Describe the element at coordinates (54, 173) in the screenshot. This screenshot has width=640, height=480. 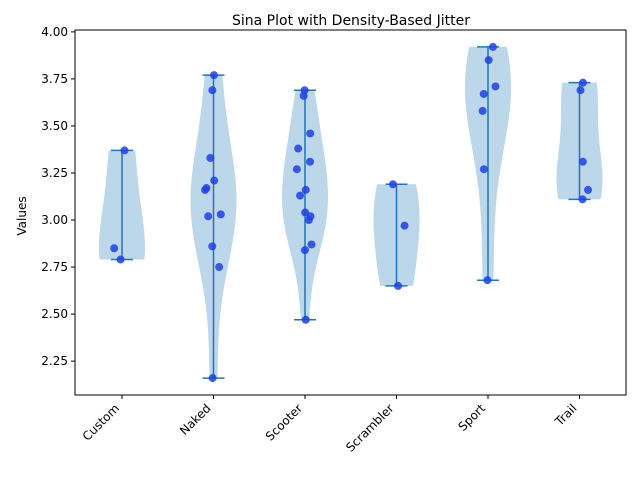
I see `y-tick-label: 3.25` at that location.